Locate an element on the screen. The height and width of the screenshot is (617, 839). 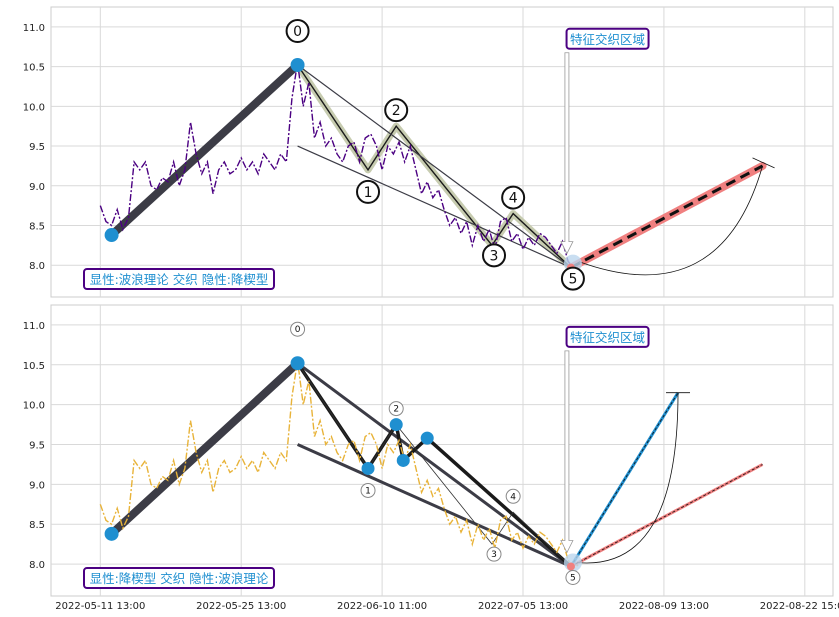
projection-red-dashed is located at coordinates (666, 515).